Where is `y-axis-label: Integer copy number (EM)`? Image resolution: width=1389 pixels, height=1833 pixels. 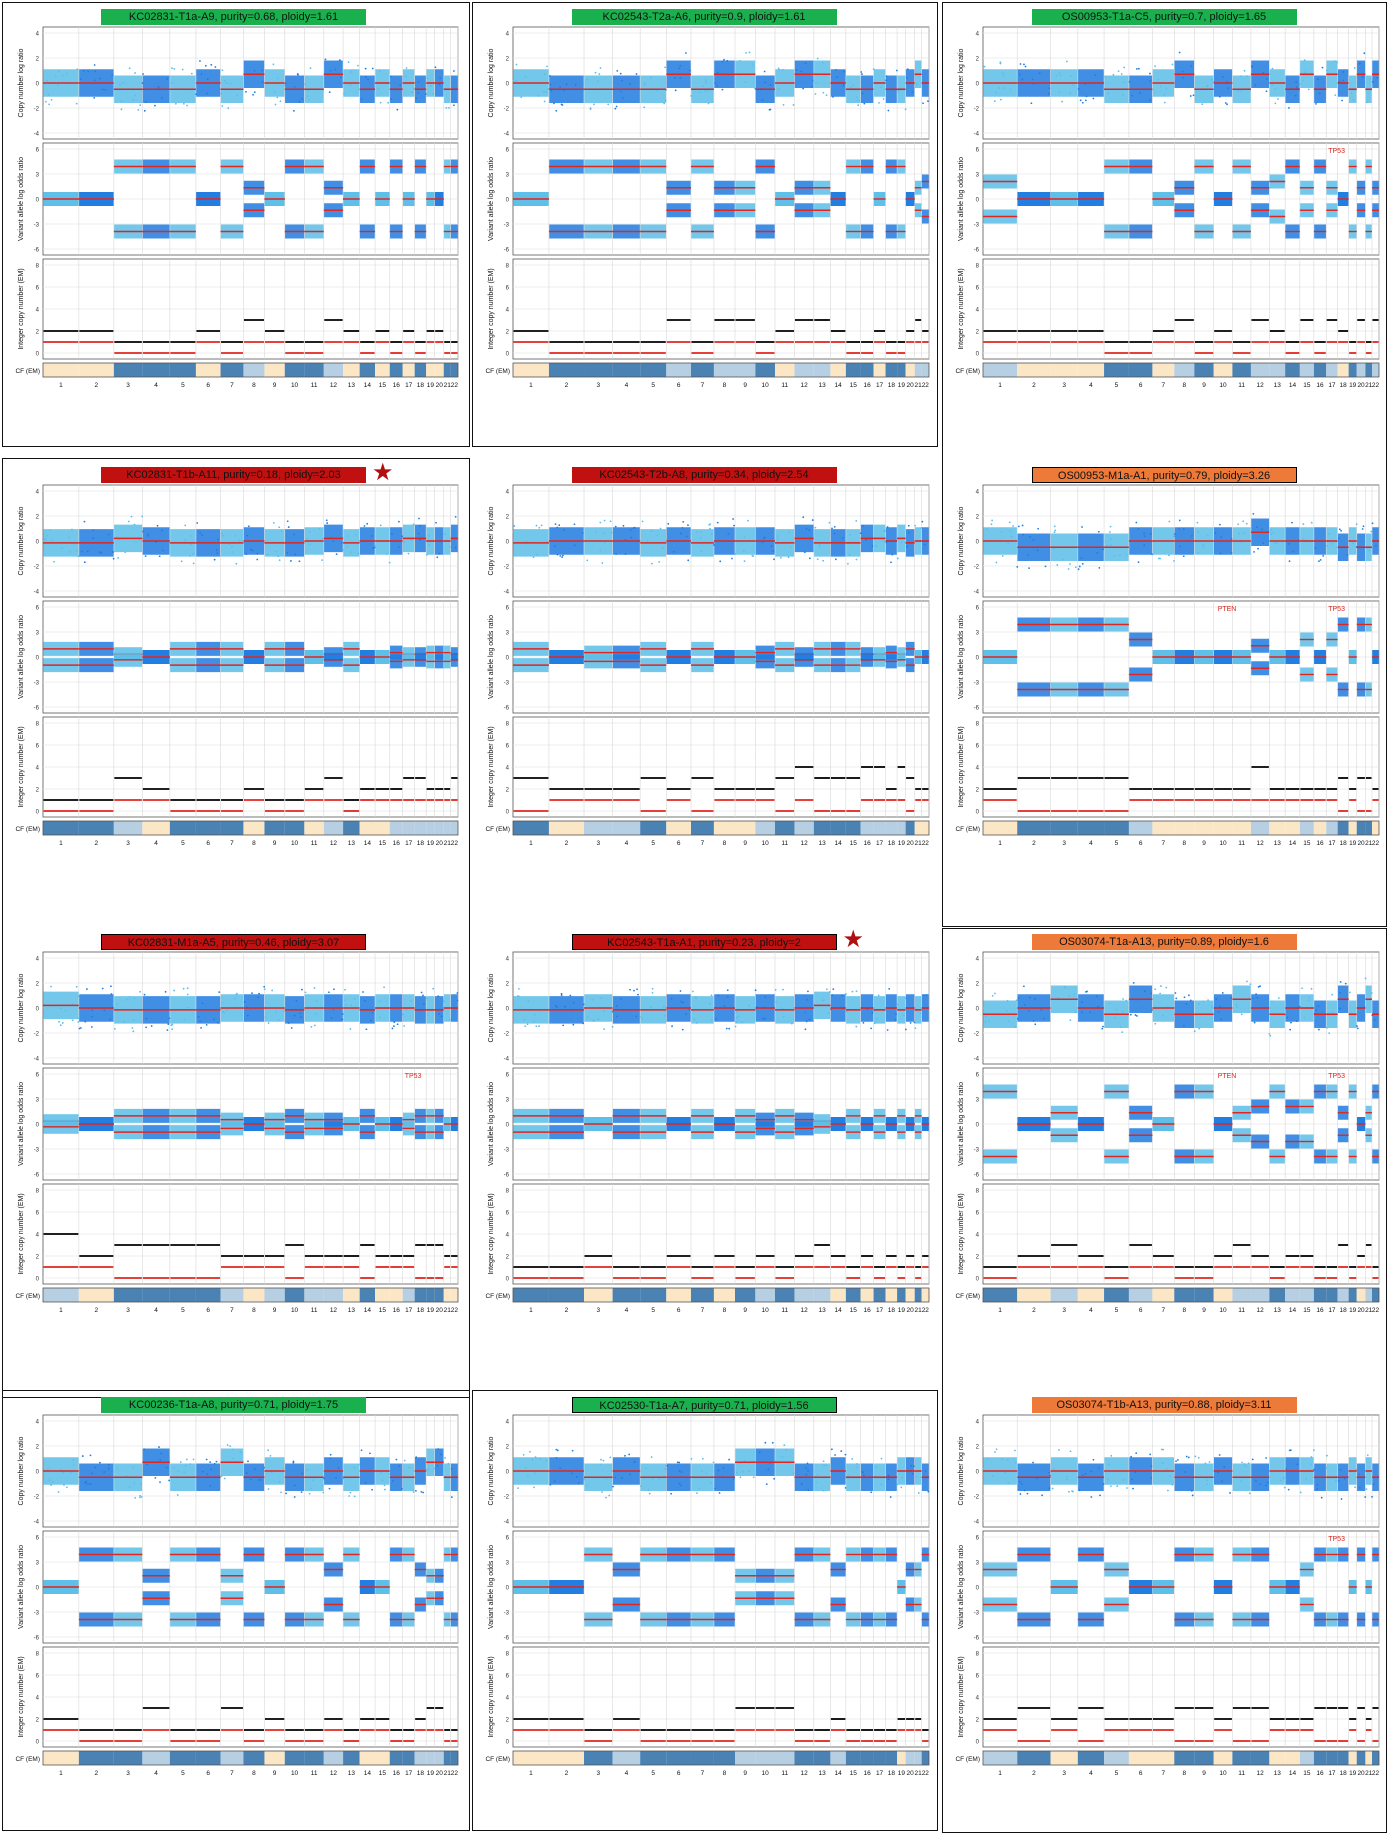
y-axis-label: Integer copy number (EM) is located at coordinates (961, 1233).